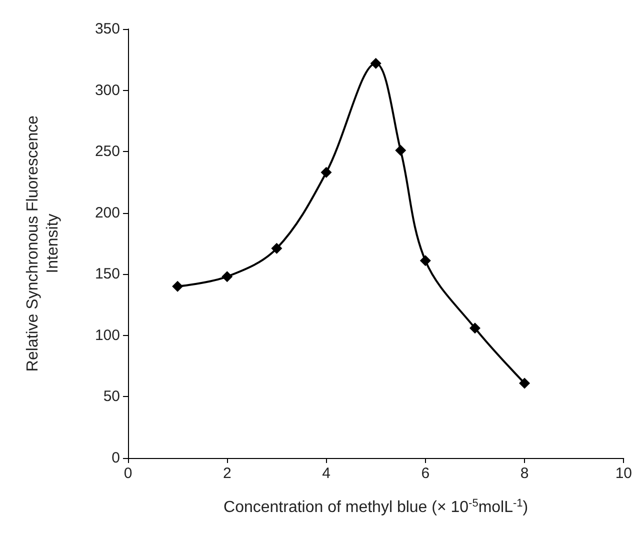  I want to click on y-tick-label: 300, so click(107, 90).